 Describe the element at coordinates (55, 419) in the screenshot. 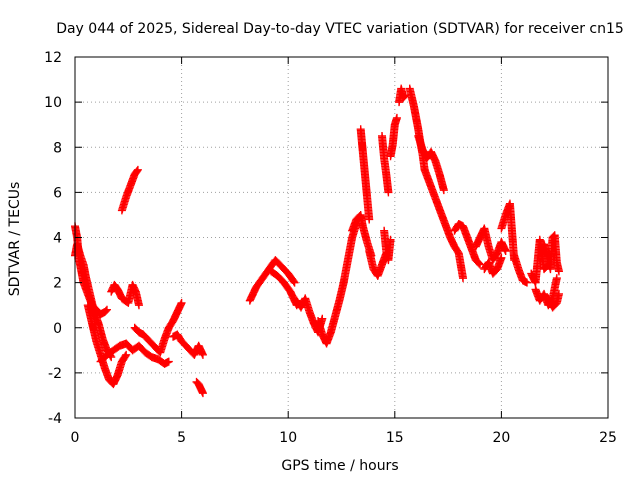

I see `y-tick-label: -4` at that location.